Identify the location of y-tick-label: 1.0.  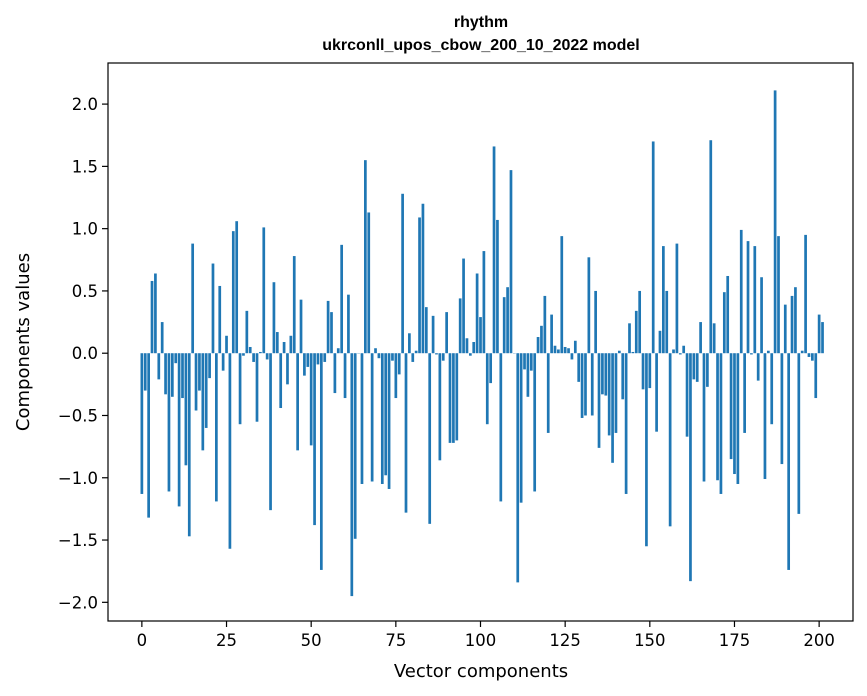
(85, 229).